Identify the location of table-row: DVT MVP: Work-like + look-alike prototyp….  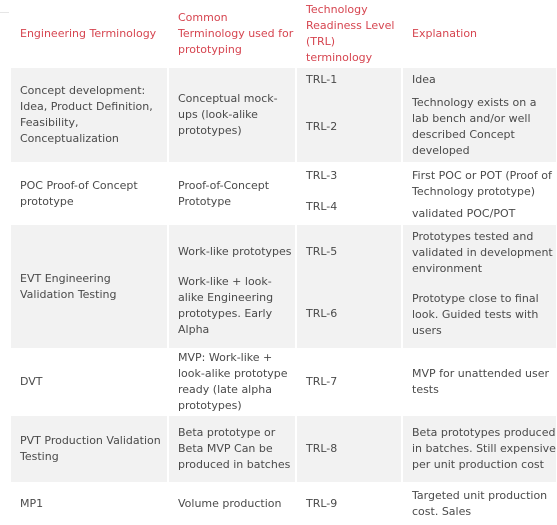
(283, 382).